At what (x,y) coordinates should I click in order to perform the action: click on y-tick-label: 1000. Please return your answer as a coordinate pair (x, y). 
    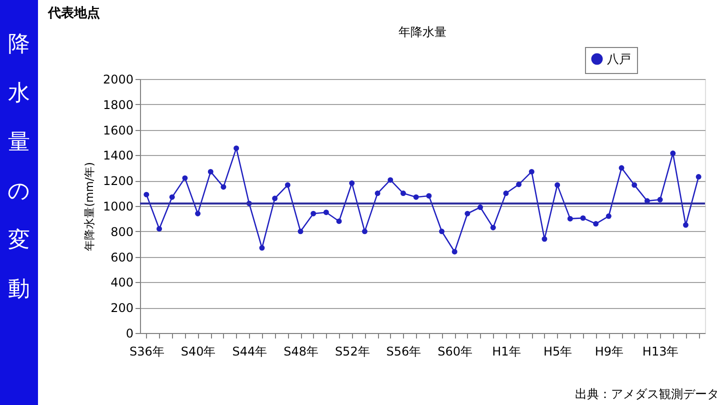
    Looking at the image, I should click on (118, 207).